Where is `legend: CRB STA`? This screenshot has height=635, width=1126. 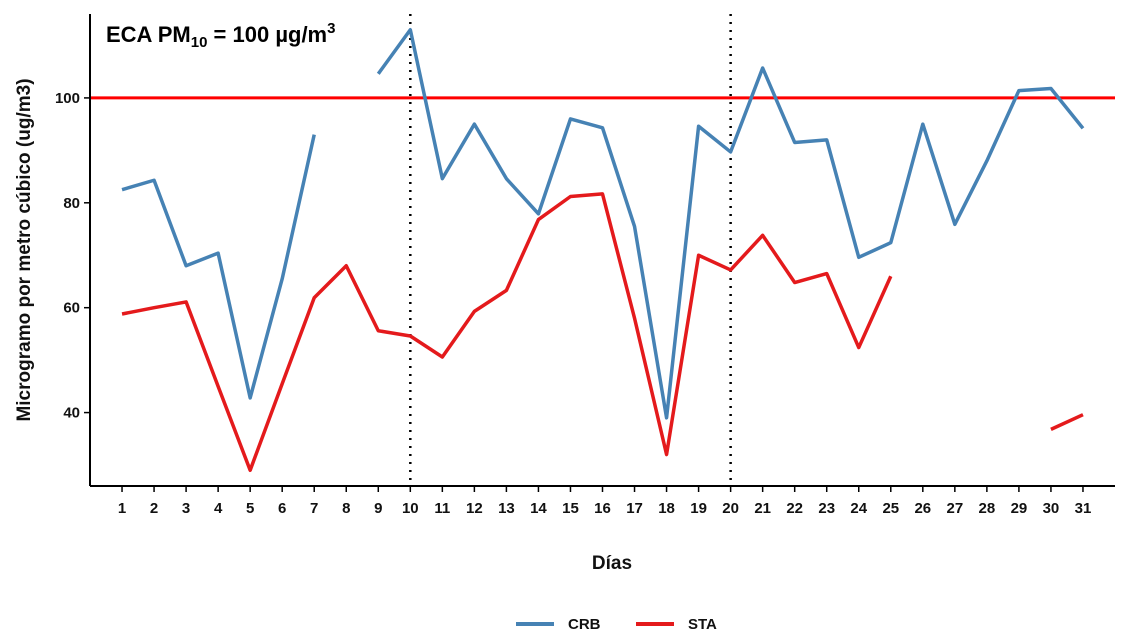
legend: CRB STA is located at coordinates (616, 624).